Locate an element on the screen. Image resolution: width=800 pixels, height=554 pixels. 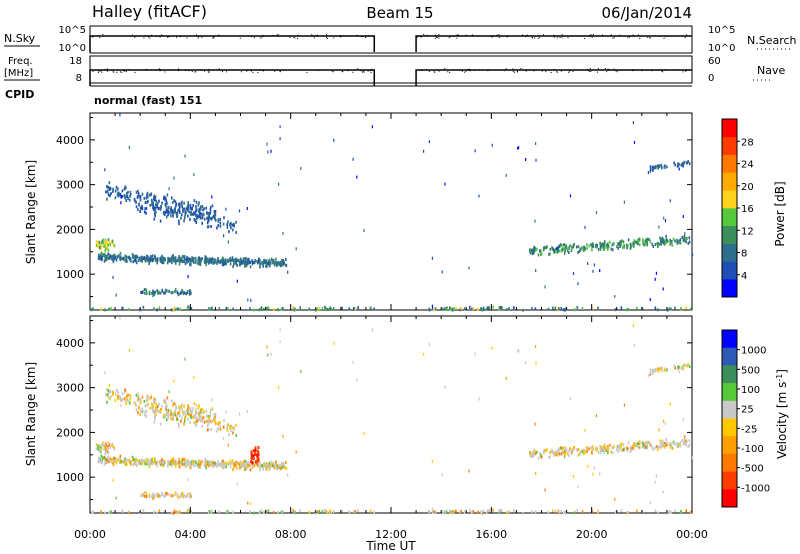
station-title: Halley (fitACF) is located at coordinates (149, 11).